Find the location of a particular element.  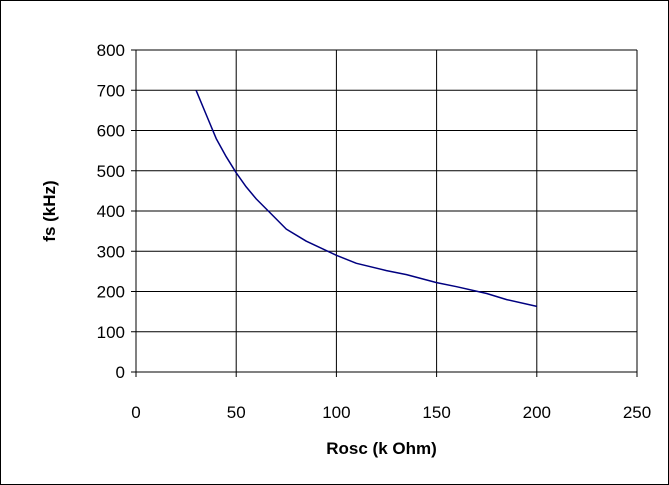

x-tick-label: 100 is located at coordinates (336, 412).